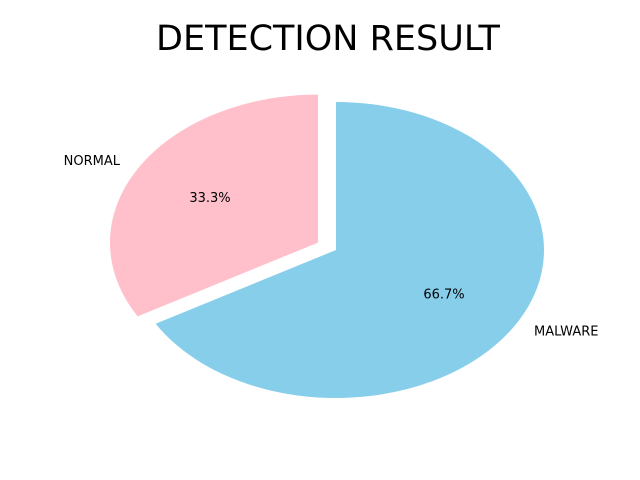  Describe the element at coordinates (566, 332) in the screenshot. I see `slice-label-malware: MALWARE` at that location.